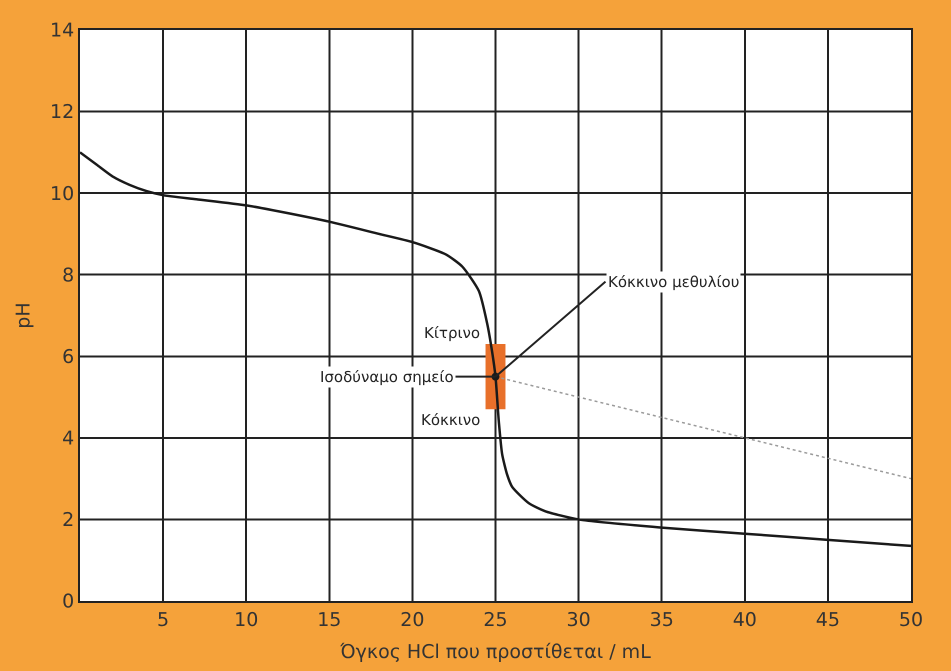  I want to click on x-tick-label: 15, so click(329, 619).